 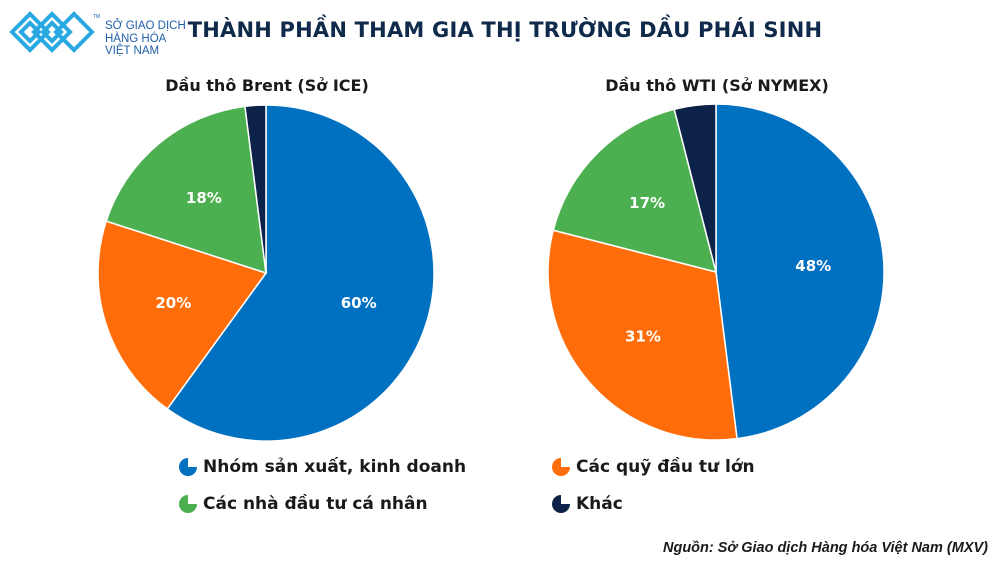 I want to click on slice-label-funds: 20%, so click(x=173, y=303).